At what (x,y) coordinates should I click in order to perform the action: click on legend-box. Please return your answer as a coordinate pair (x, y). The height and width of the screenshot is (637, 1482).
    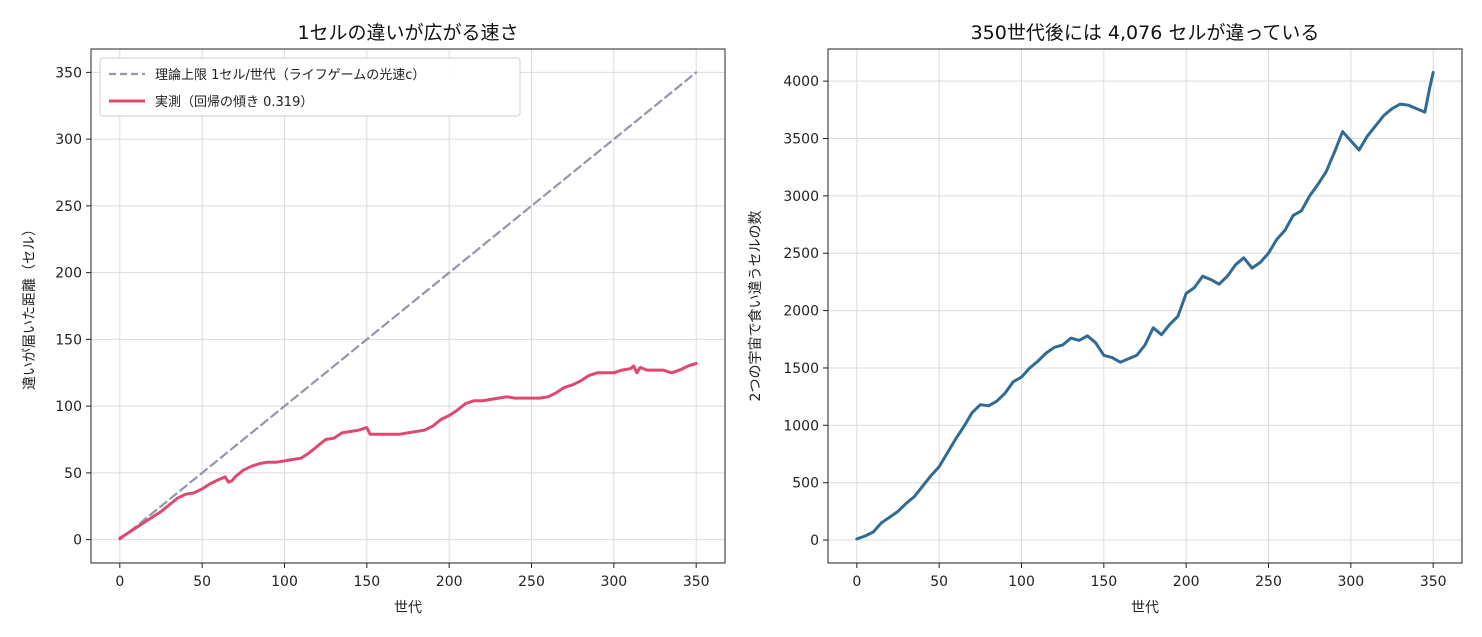
    Looking at the image, I should click on (310, 87).